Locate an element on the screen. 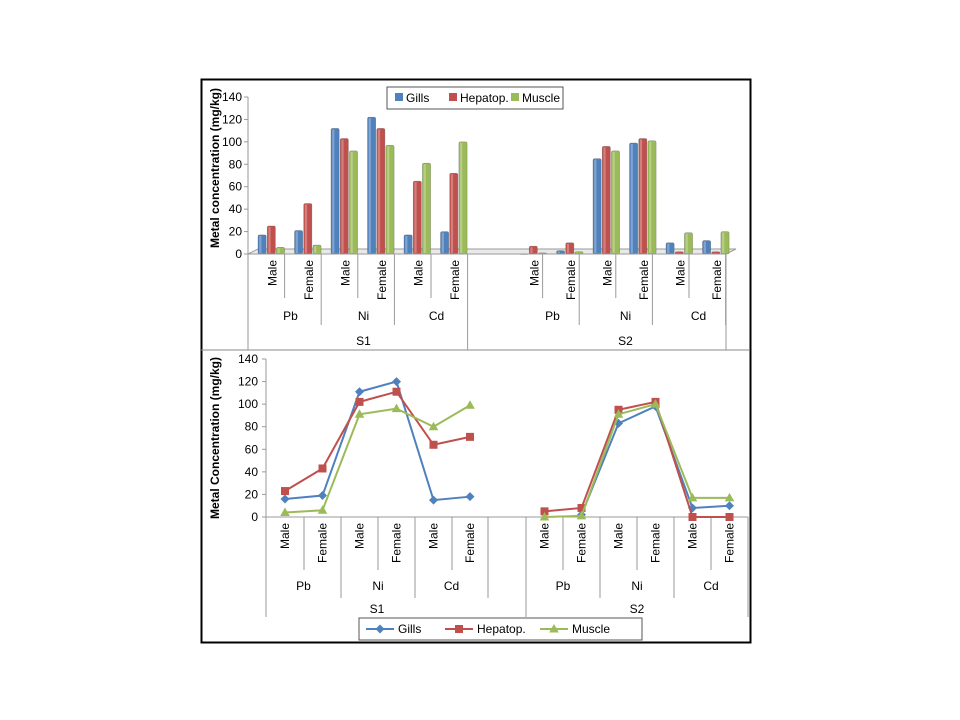  legend-label: Muscle is located at coordinates (541, 98).